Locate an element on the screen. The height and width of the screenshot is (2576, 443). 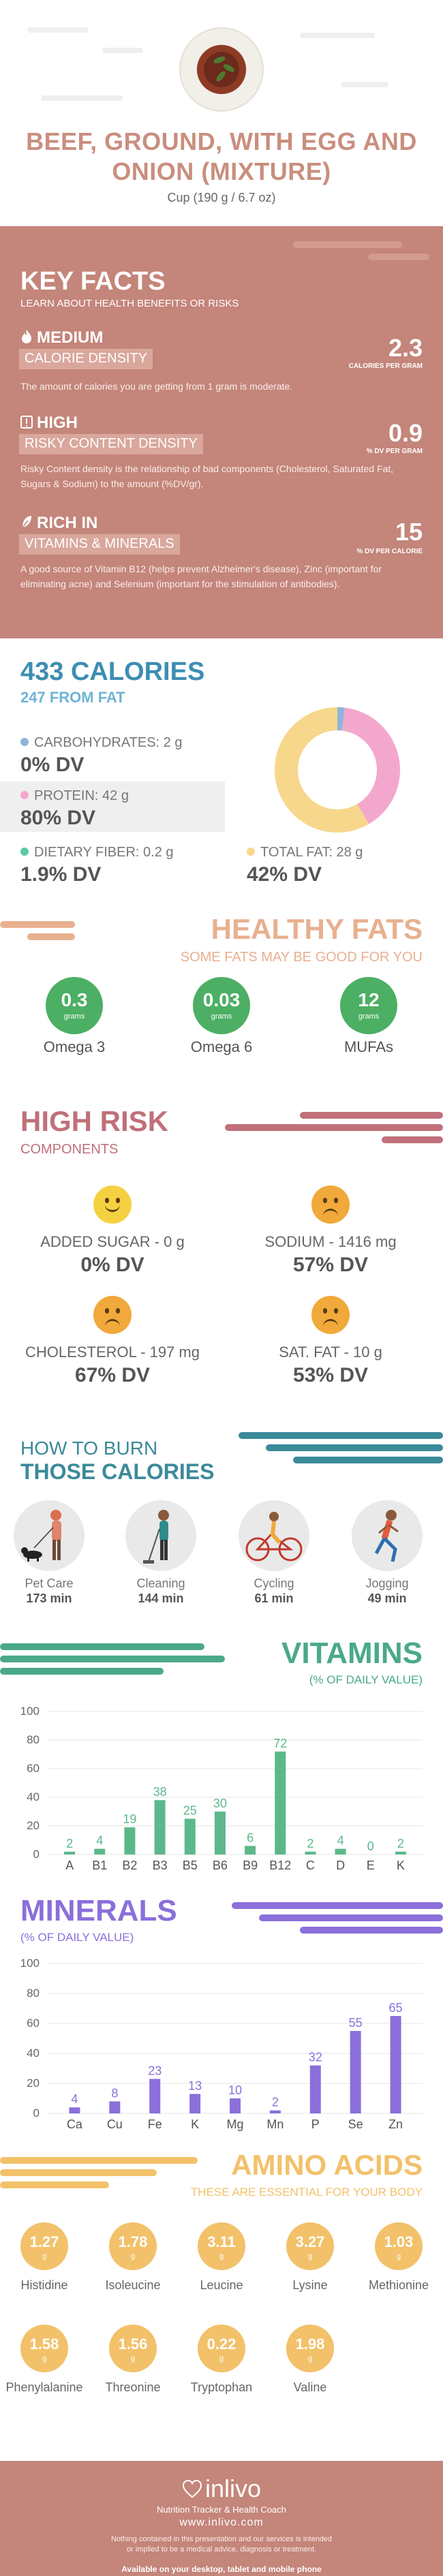
dog-walking-icon is located at coordinates (49, 1535).